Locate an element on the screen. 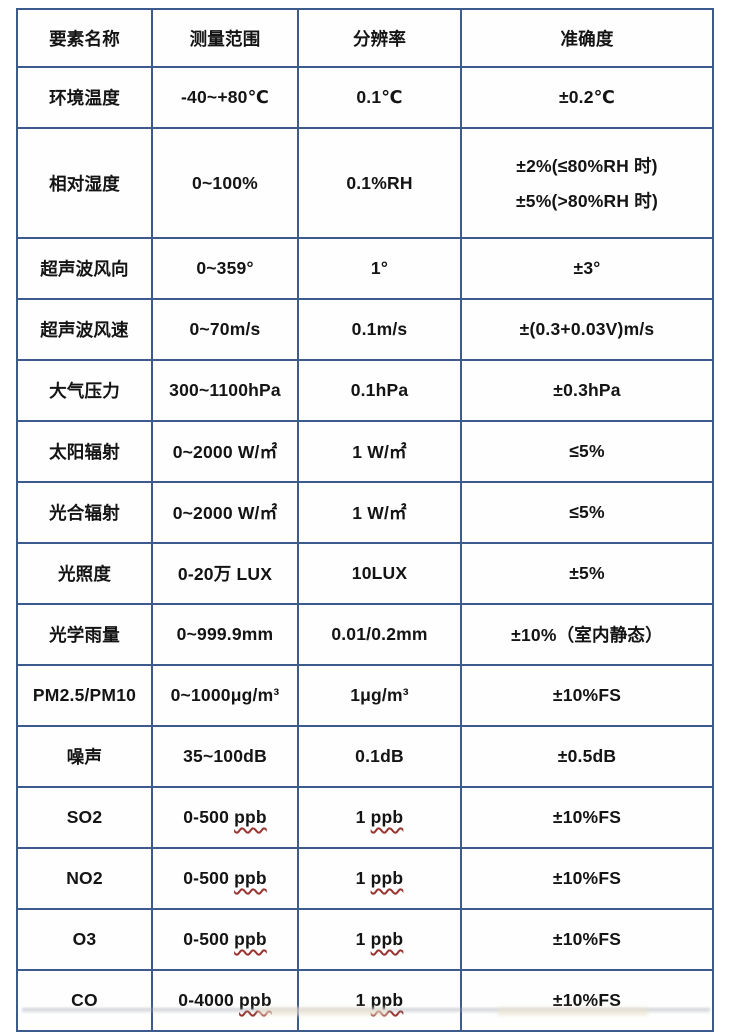 The width and height of the screenshot is (730, 1032). accuracy-cell: ±(0.3+0.03V)m/s is located at coordinates (587, 329).